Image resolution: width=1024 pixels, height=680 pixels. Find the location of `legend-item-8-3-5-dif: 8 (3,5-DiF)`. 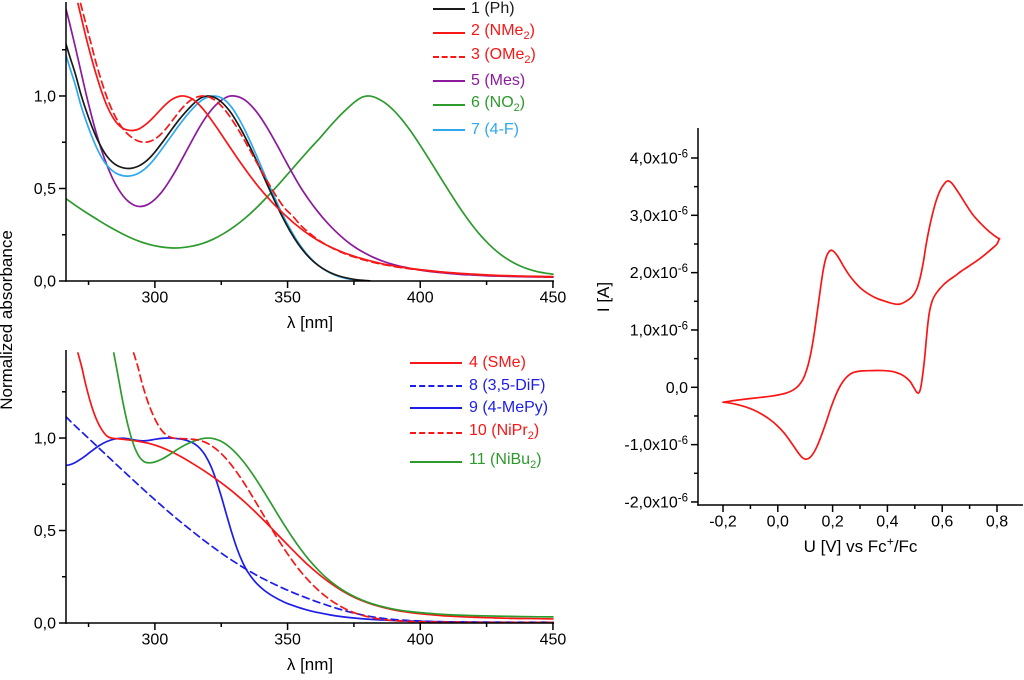

legend-item-8-3-5-dif: 8 (3,5-DiF) is located at coordinates (477, 386).